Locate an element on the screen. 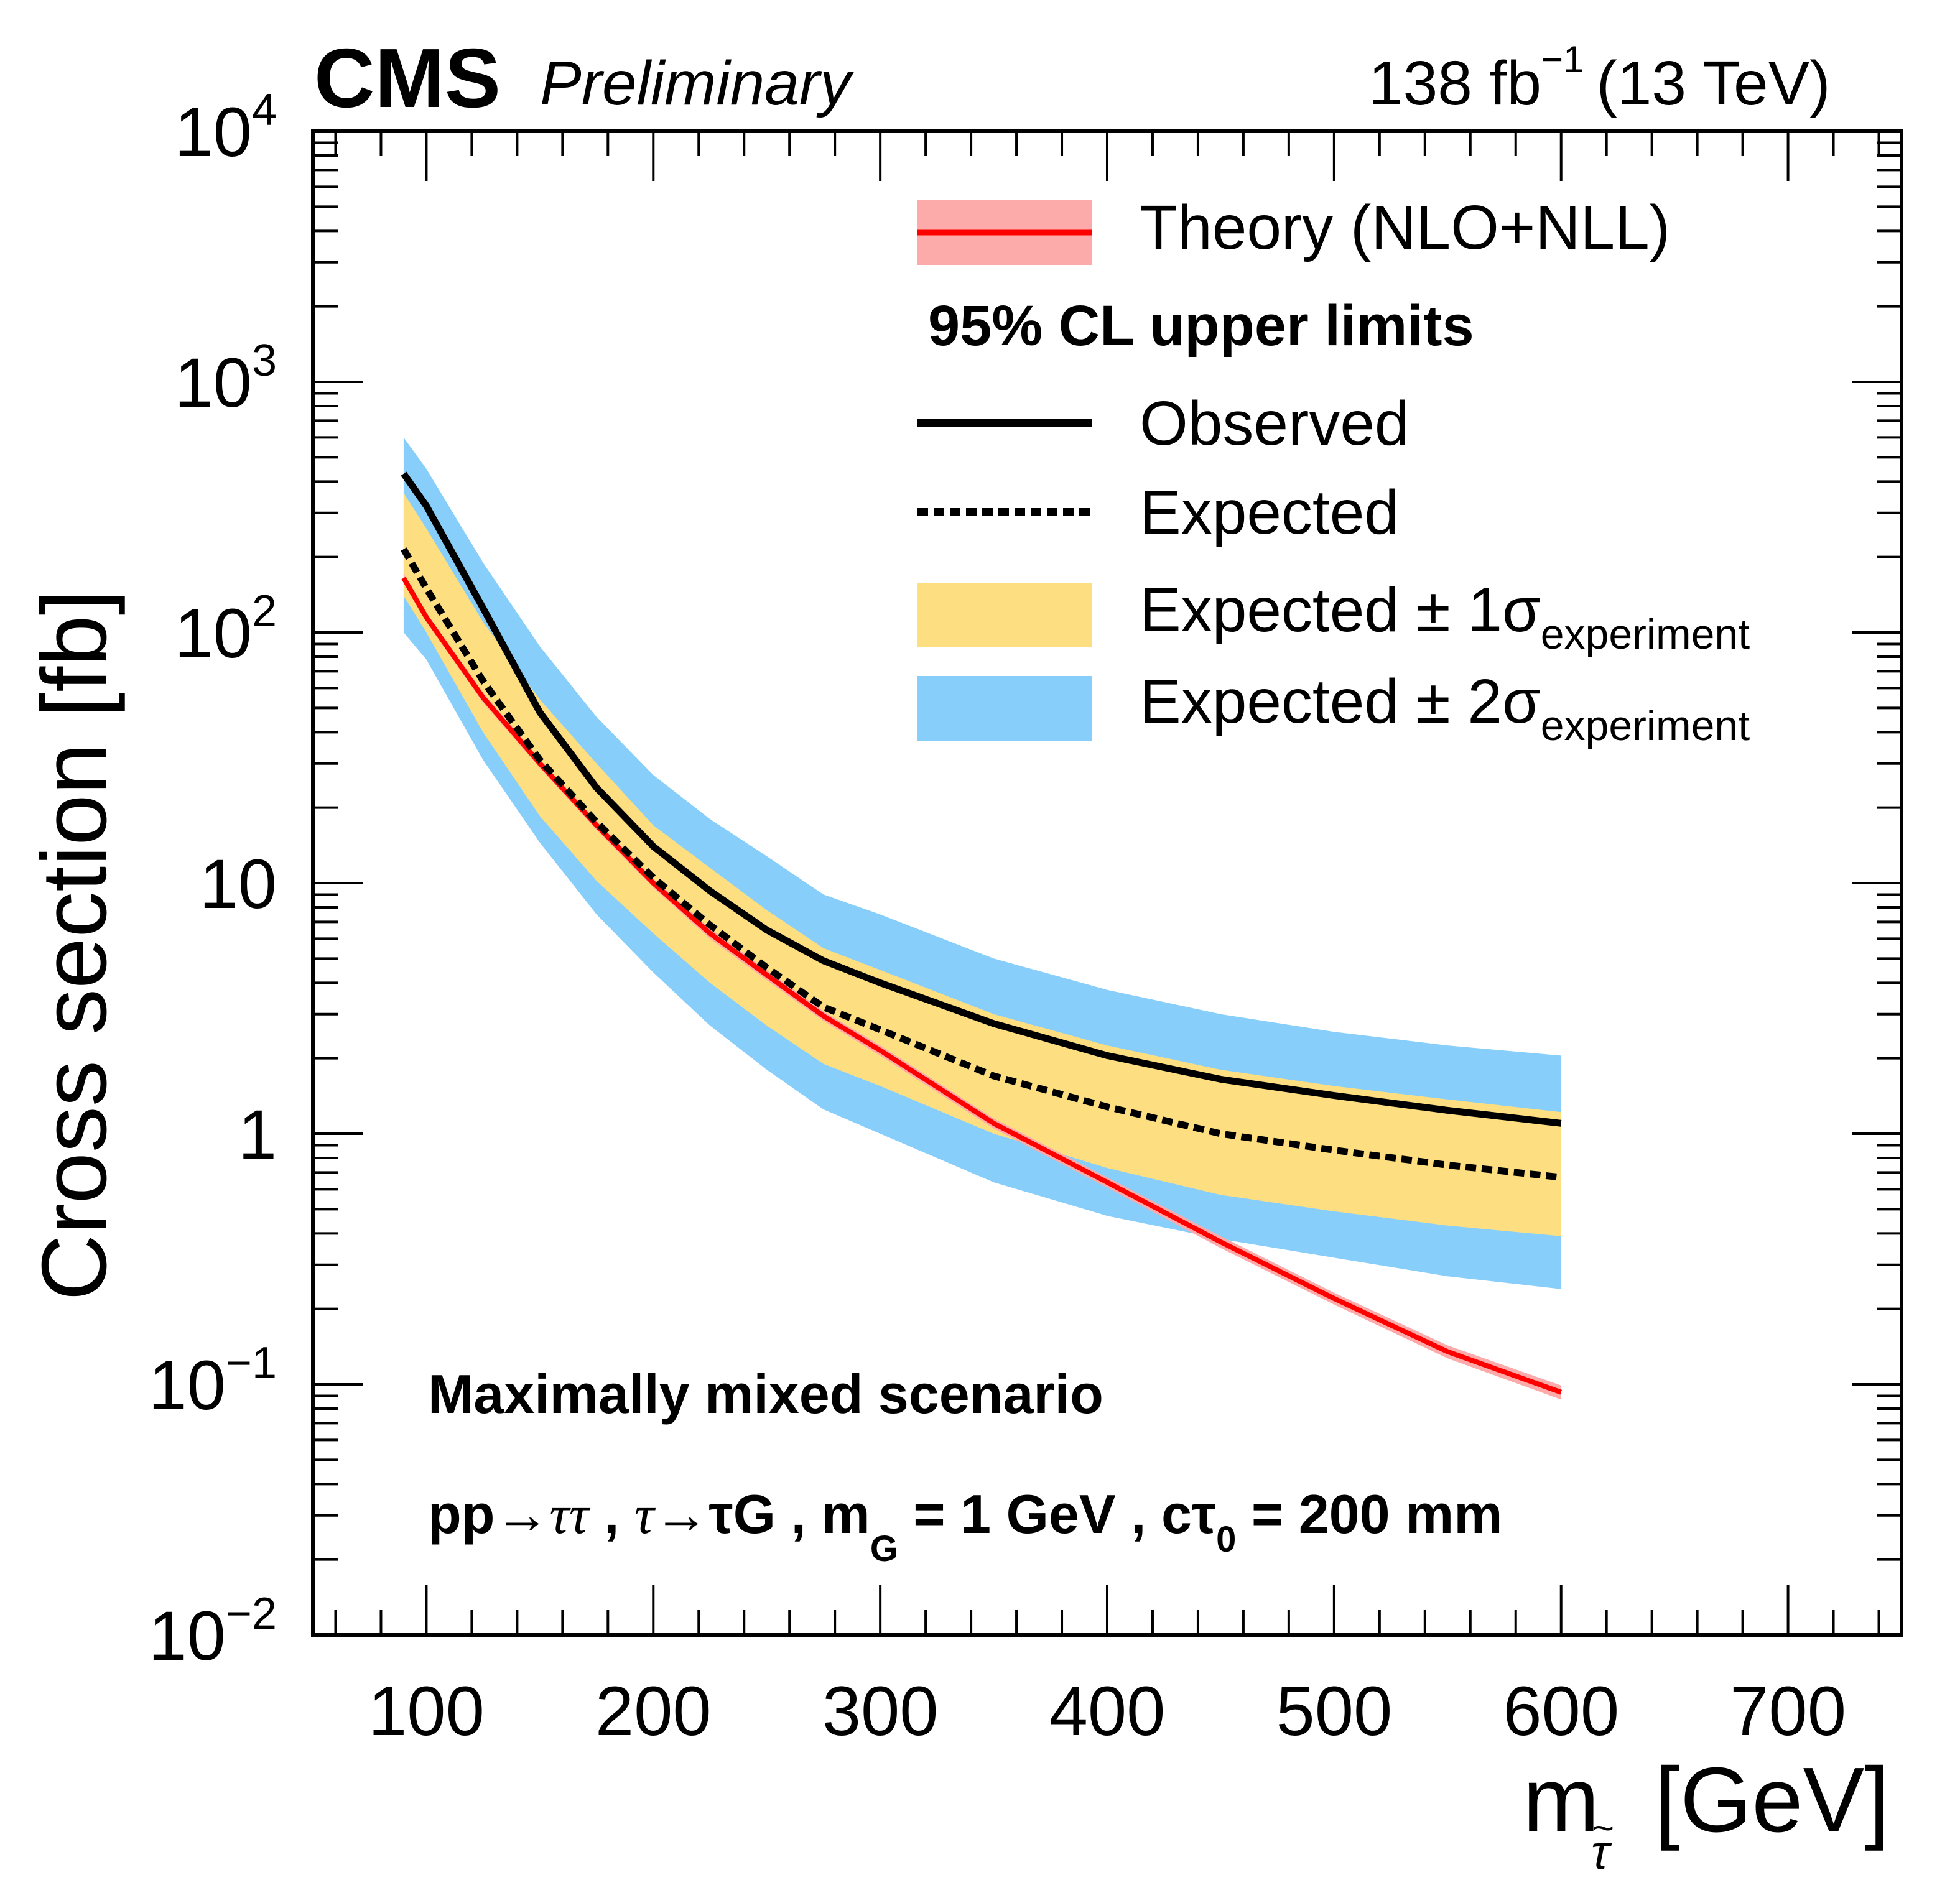 The height and width of the screenshot is (1880, 1960). y-tick-label: 10⁻¹ is located at coordinates (212, 1381).